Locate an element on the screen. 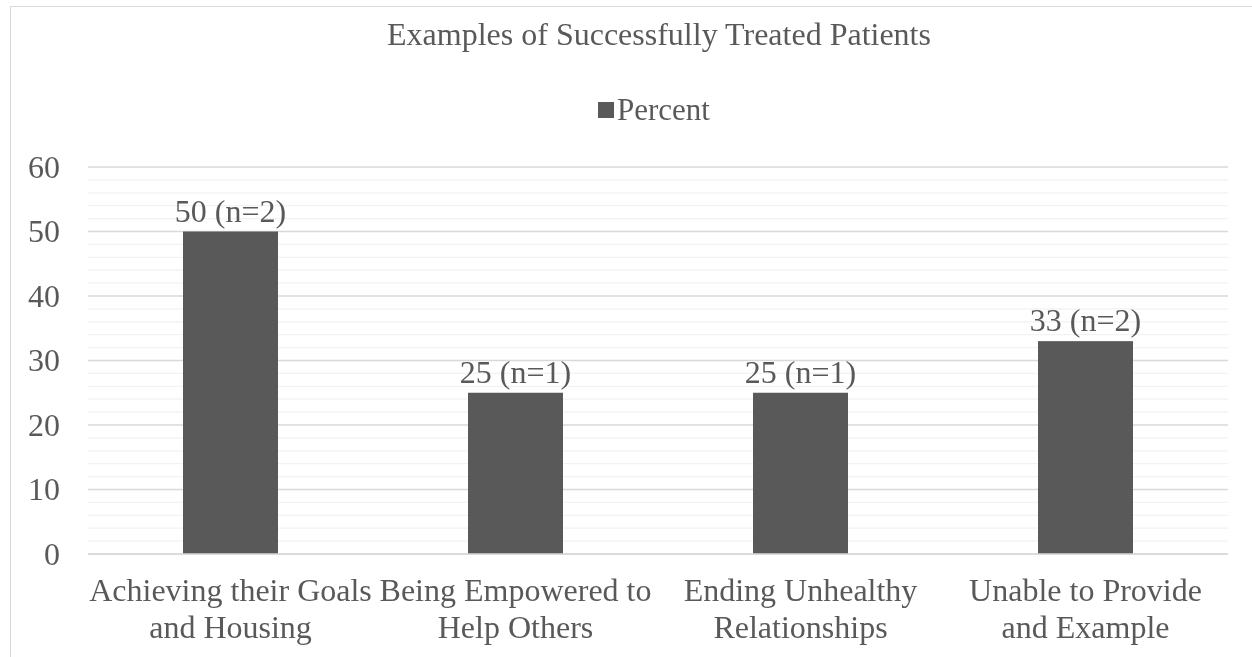  y-tick-label: 30 is located at coordinates (44, 360).